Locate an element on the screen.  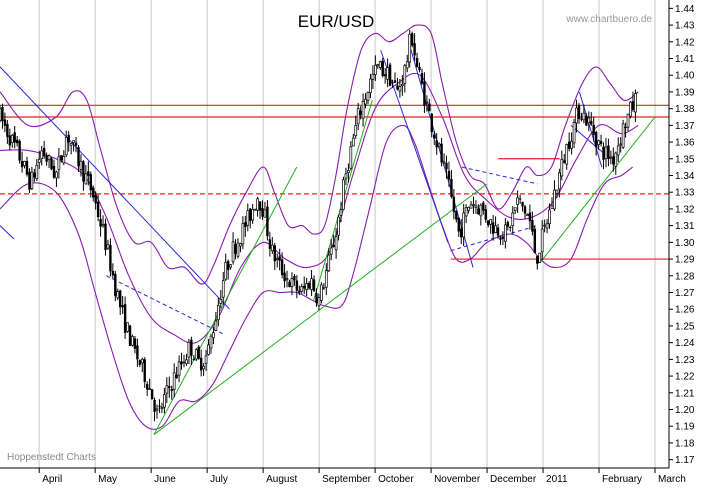
price-tick-label: 1.17 is located at coordinates (685, 460).